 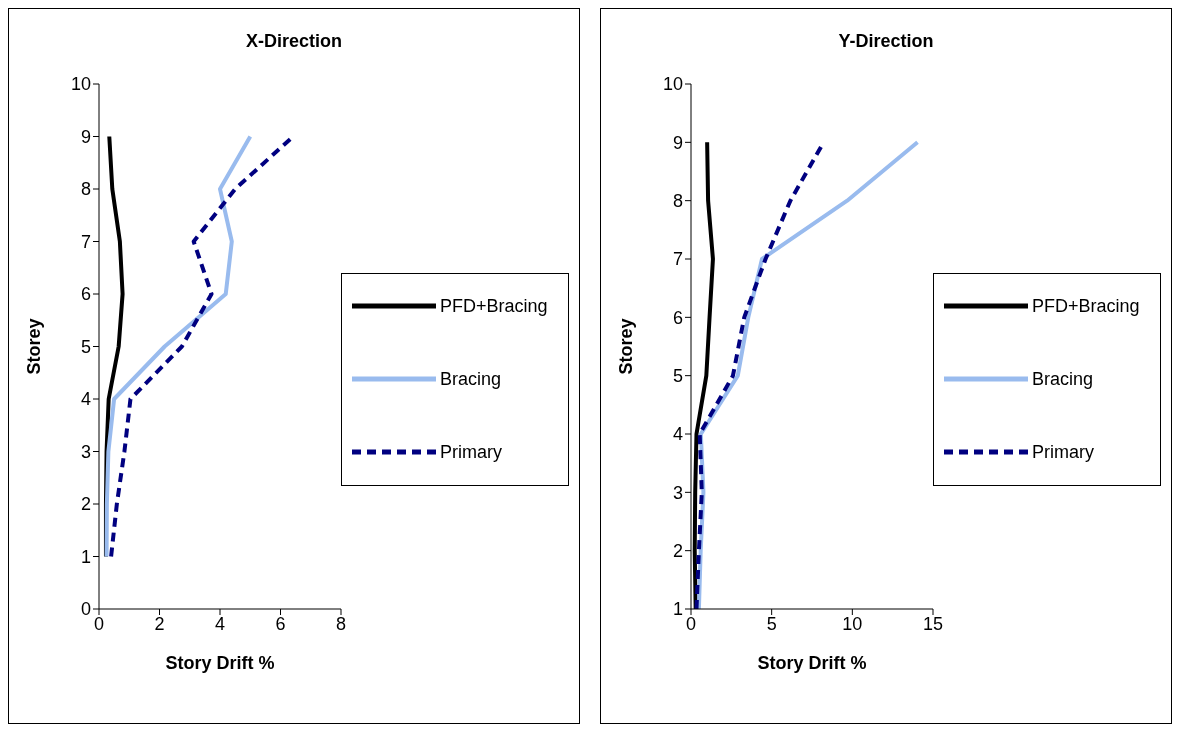 I want to click on x-tick-label: 15, so click(x=933, y=623).